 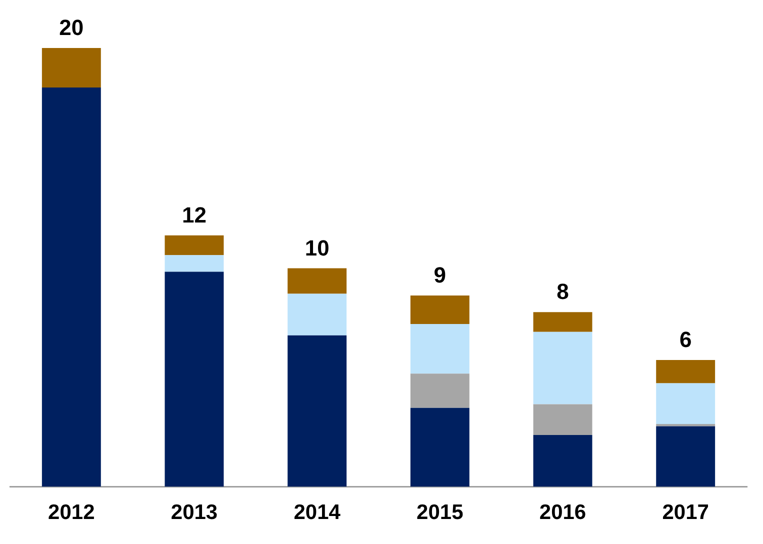 I want to click on annotation: 9, so click(x=440, y=275).